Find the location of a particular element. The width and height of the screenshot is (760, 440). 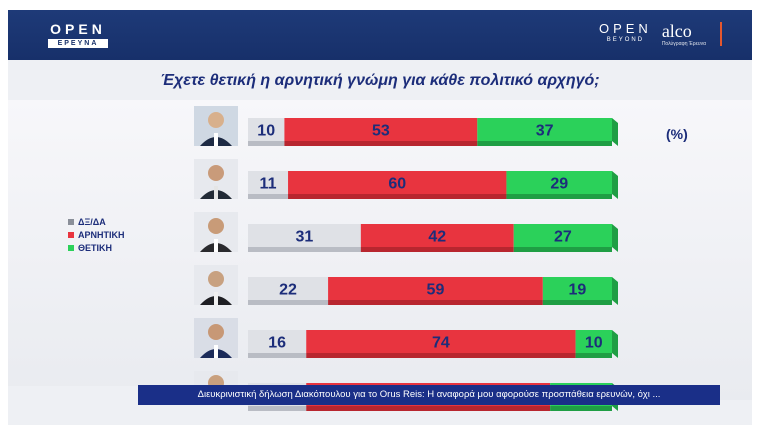

bar-row-1: 10 53 37 is located at coordinates (433, 132).